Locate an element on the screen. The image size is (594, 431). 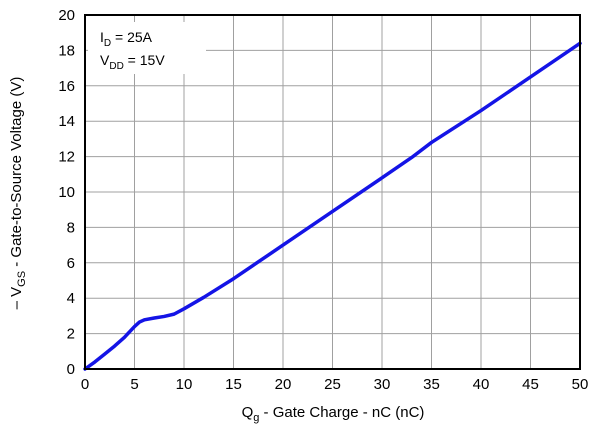
x-axis-label: Qg - Gate Charge - nC (nC) is located at coordinates (333, 414).